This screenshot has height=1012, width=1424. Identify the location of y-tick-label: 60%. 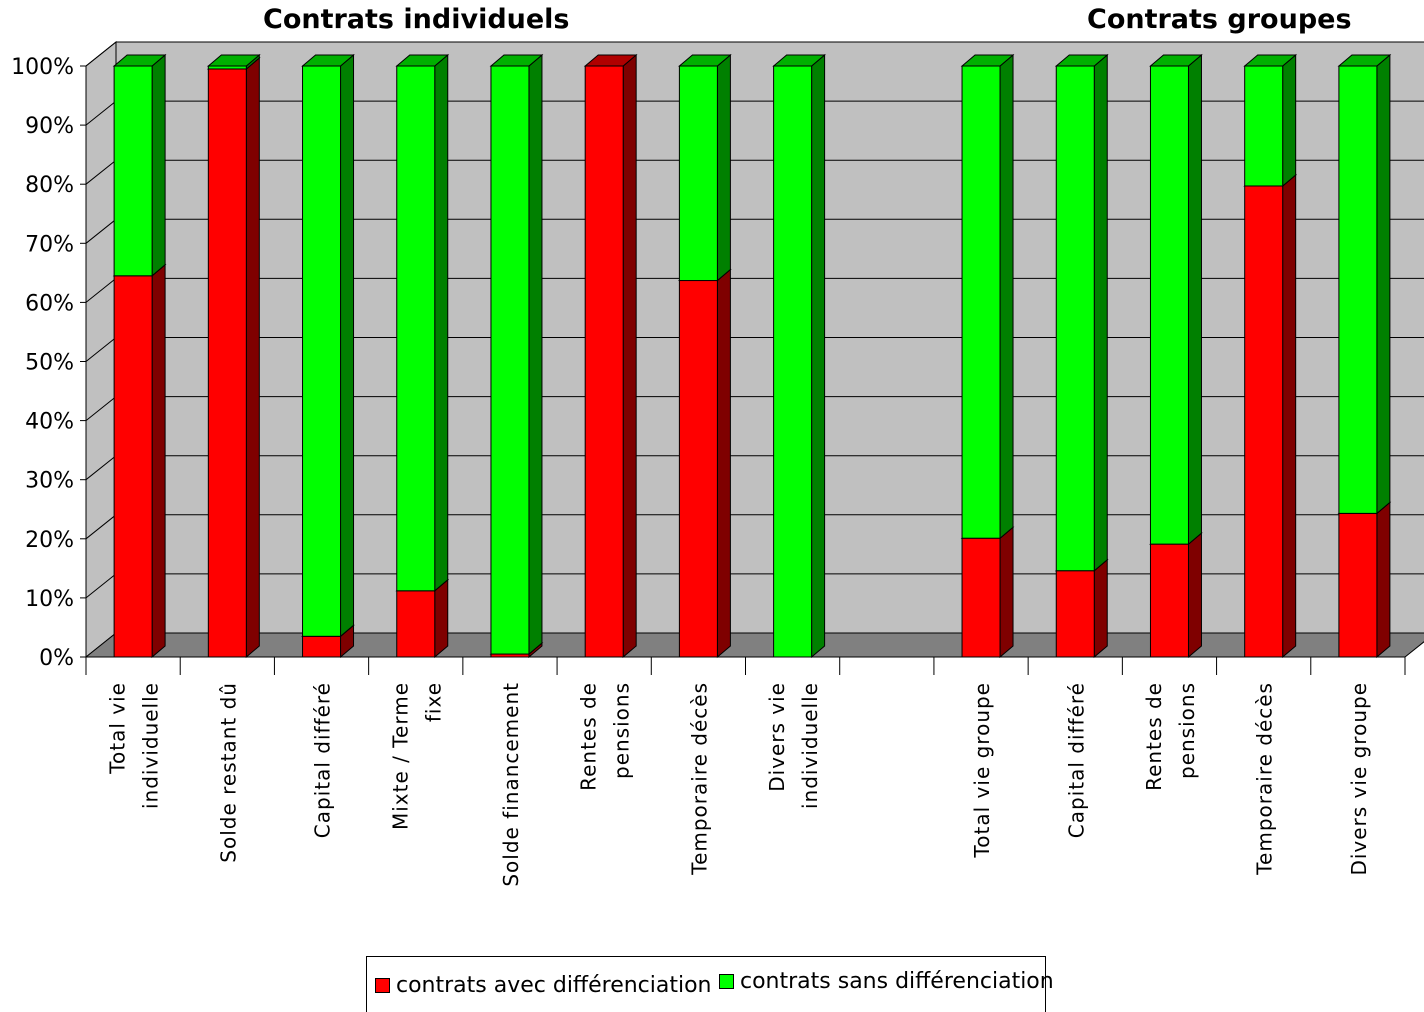
(49, 303).